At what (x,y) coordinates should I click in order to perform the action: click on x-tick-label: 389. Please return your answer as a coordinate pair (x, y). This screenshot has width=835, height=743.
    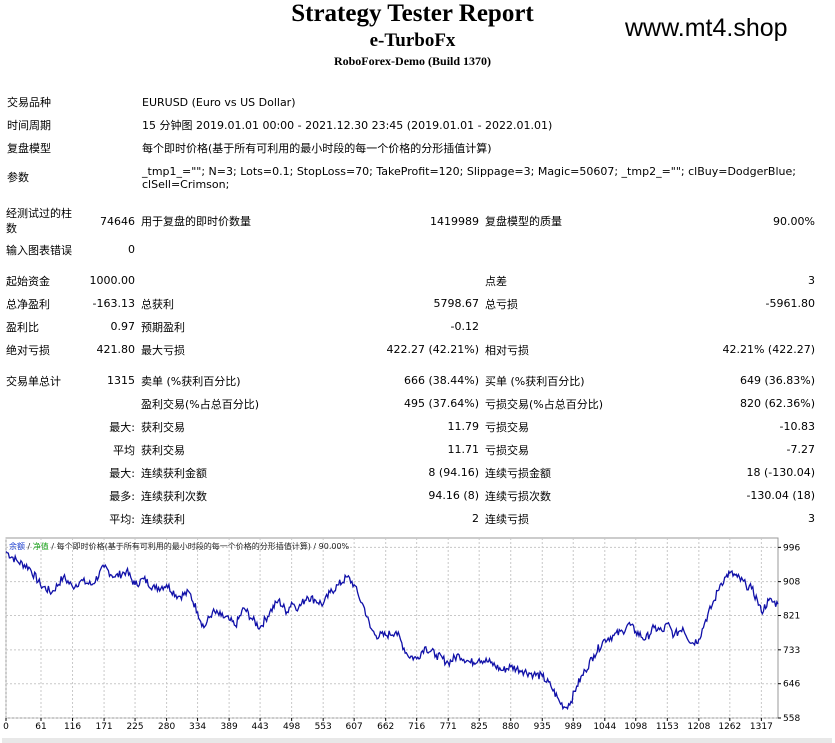
    Looking at the image, I should click on (229, 727).